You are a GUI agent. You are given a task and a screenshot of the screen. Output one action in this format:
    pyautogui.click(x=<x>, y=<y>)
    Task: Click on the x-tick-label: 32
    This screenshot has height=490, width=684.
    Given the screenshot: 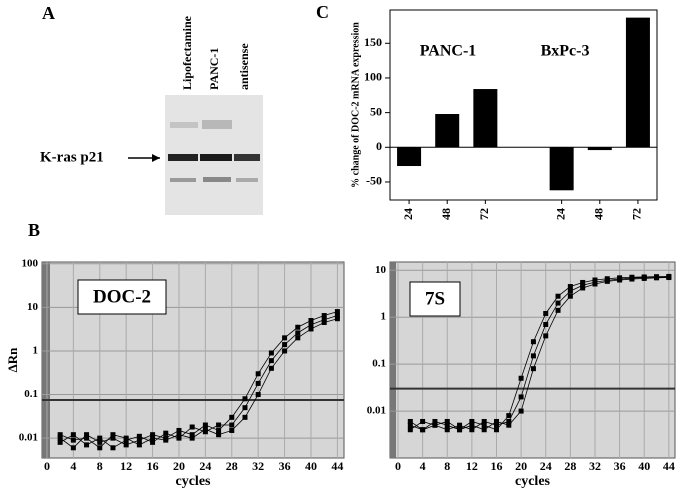 What is the action you would take?
    pyautogui.click(x=258, y=466)
    